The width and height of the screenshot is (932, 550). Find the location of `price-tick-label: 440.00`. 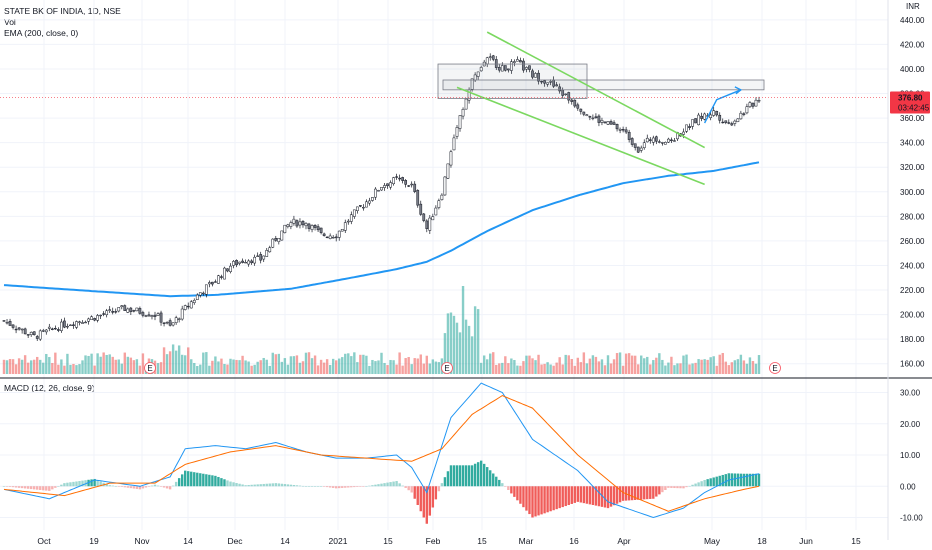

price-tick-label: 440.00 is located at coordinates (912, 20).